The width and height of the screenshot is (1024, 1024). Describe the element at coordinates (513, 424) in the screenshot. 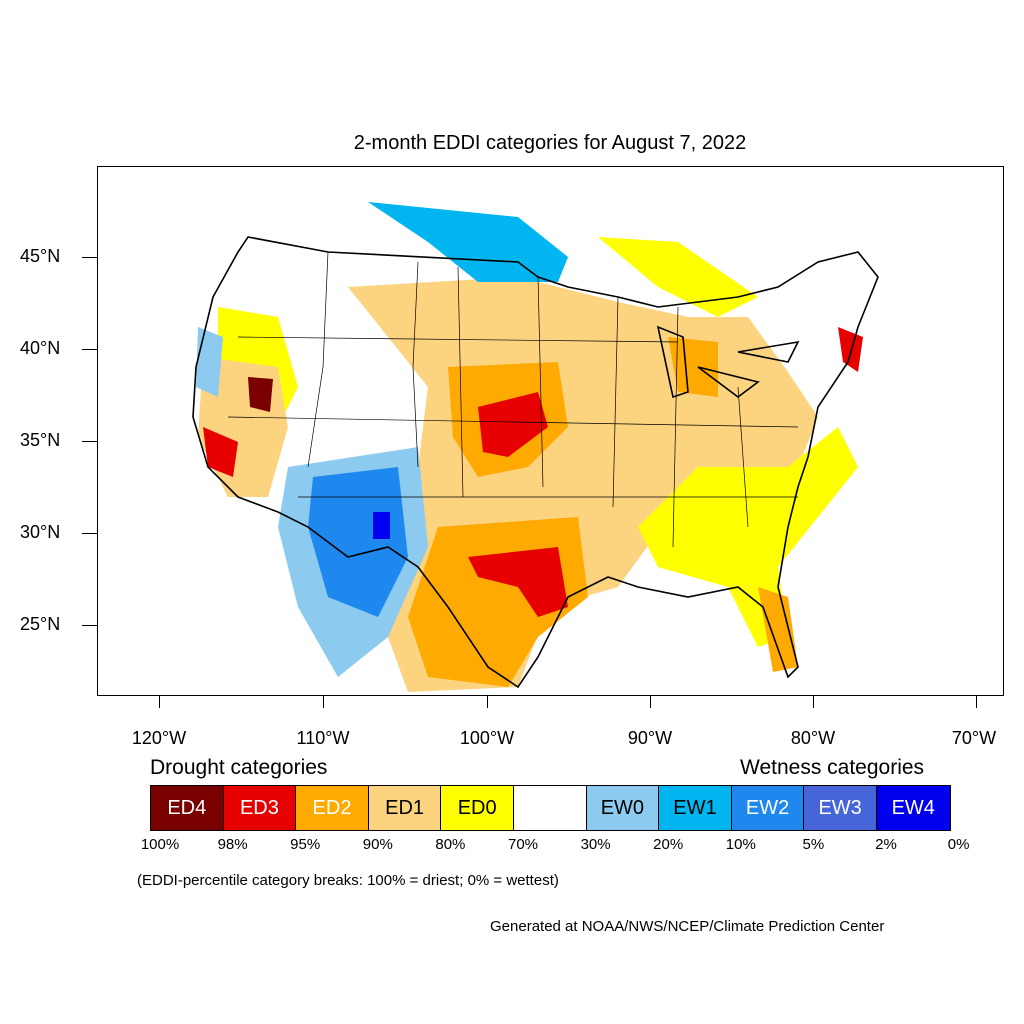

I see `ed3-region-nebraska` at that location.